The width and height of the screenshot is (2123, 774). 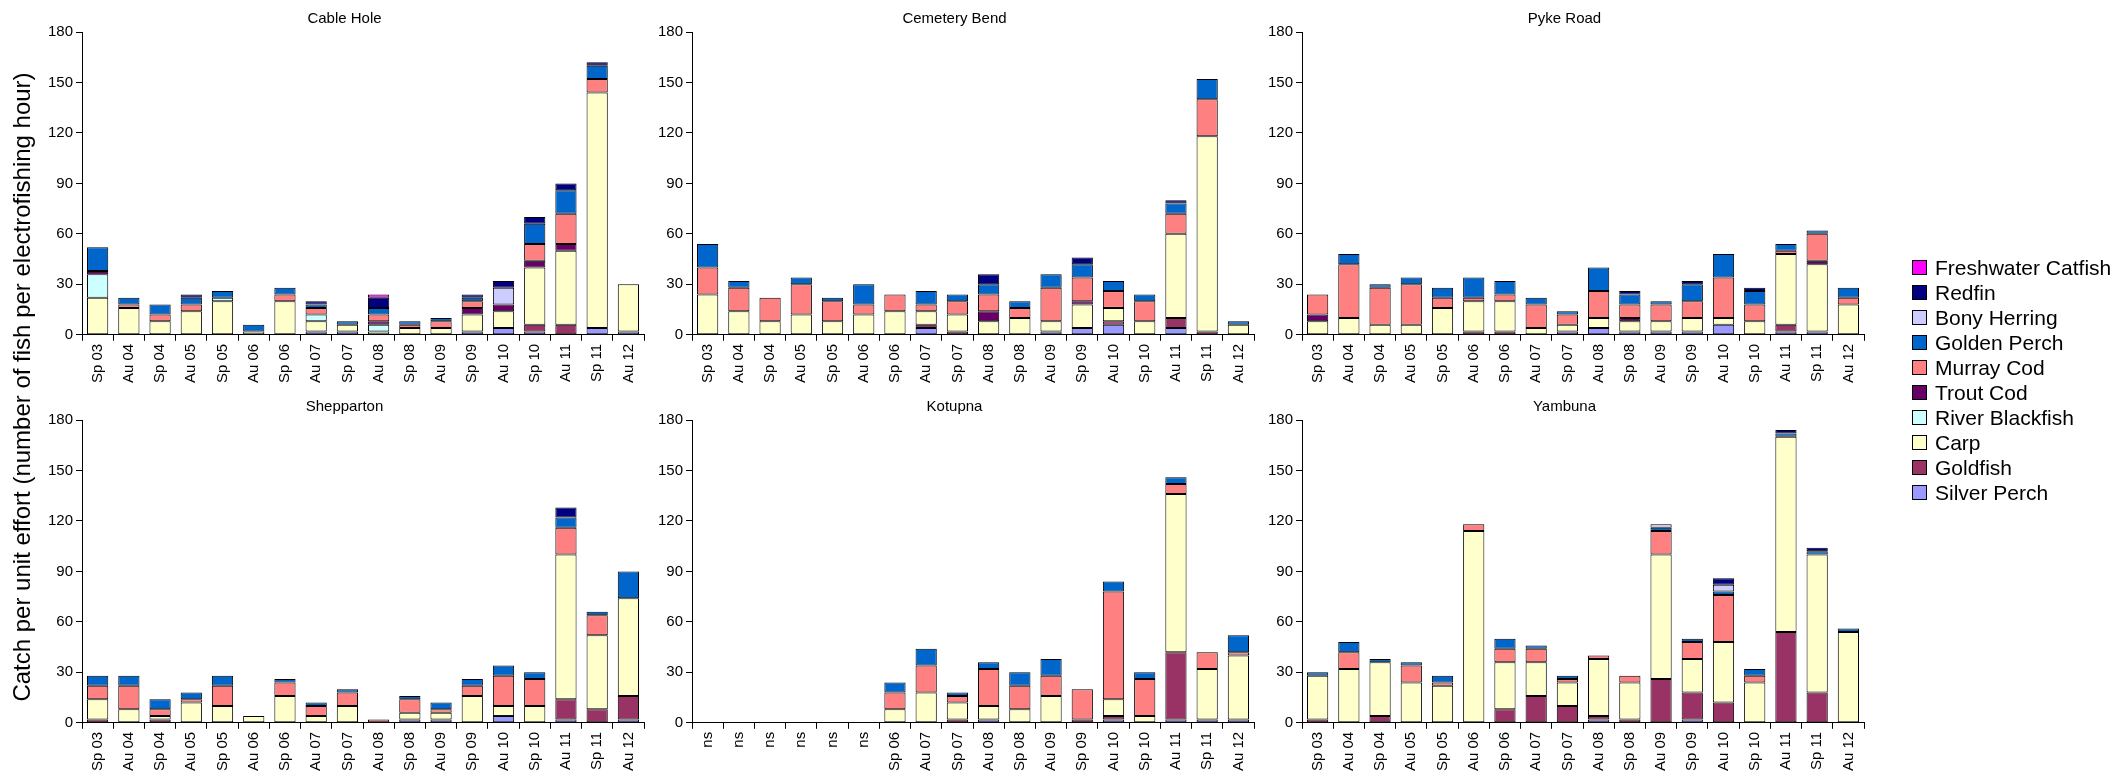 I want to click on legend-label: Carp, so click(x=1958, y=442).